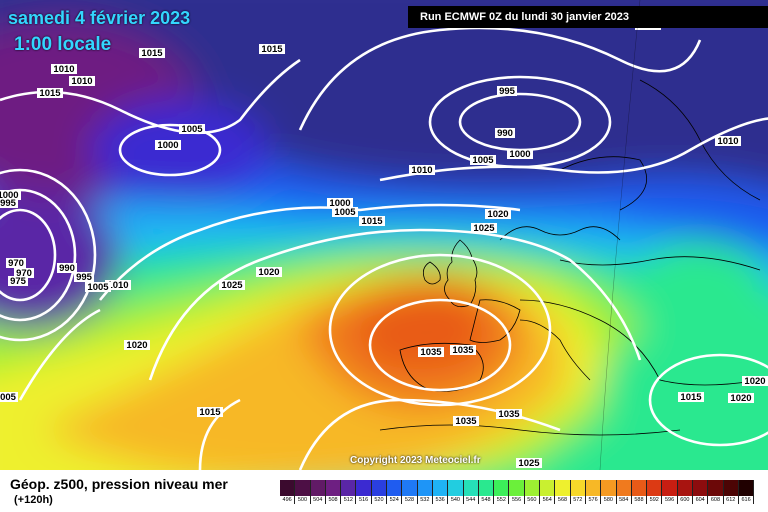 The image size is (768, 512). I want to click on isobar-label: 975, so click(18, 281).